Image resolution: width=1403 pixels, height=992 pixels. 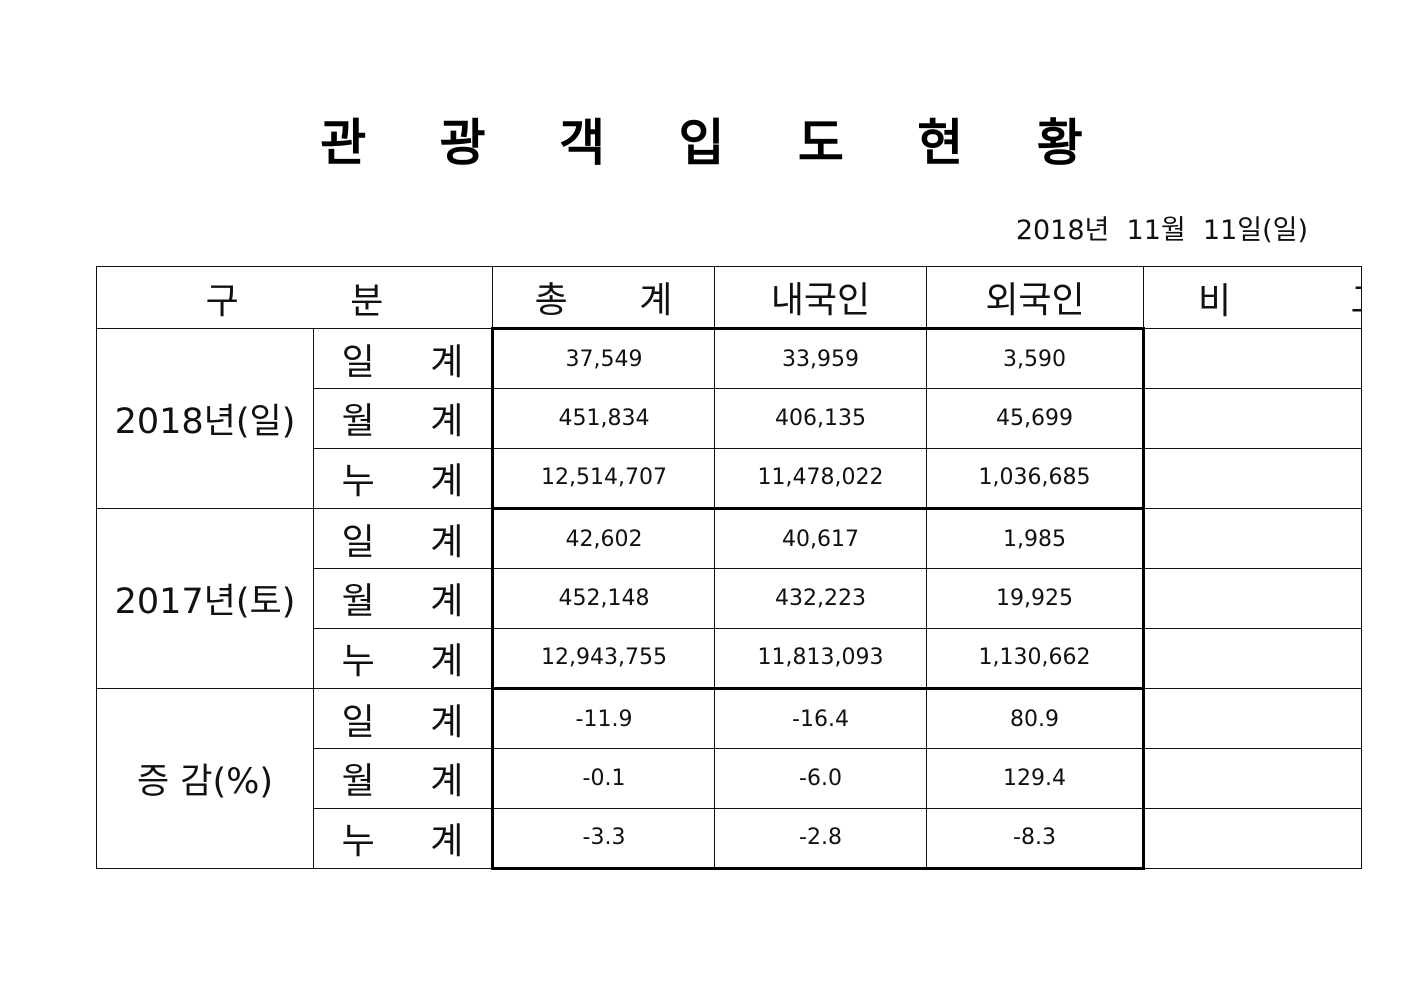 What do you see at coordinates (1035, 538) in the screenshot?
I see `cell-foreign: 1,985` at bounding box center [1035, 538].